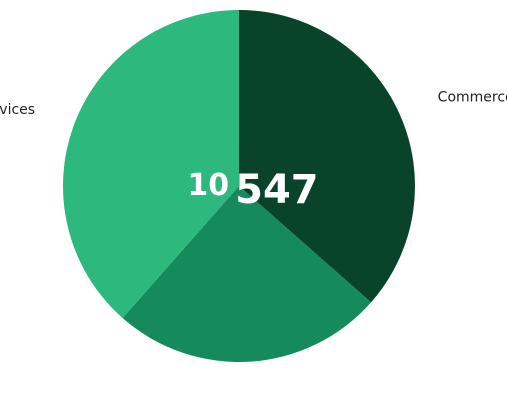 The image size is (507, 394). What do you see at coordinates (17, 110) in the screenshot?
I see `pie-label-services: Services` at bounding box center [17, 110].